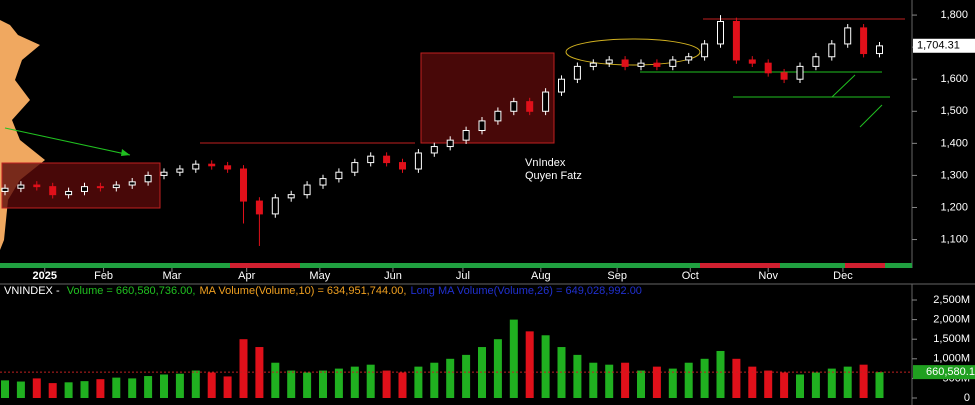 The width and height of the screenshot is (975, 405). I want to click on last-volume-label: 660,580.1, so click(950, 372).